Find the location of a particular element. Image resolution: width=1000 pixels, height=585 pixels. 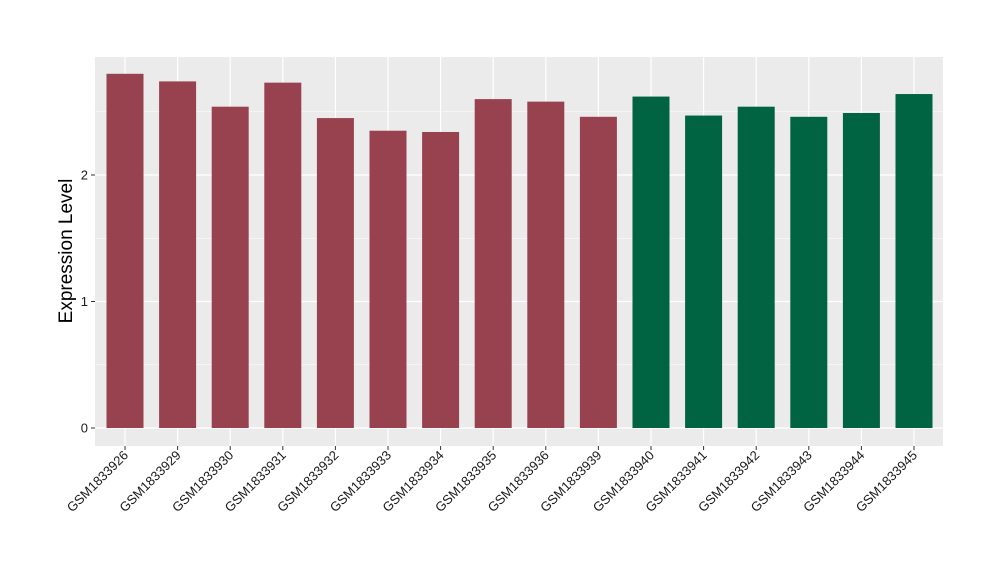

bar-gsm1833926 is located at coordinates (125, 251).